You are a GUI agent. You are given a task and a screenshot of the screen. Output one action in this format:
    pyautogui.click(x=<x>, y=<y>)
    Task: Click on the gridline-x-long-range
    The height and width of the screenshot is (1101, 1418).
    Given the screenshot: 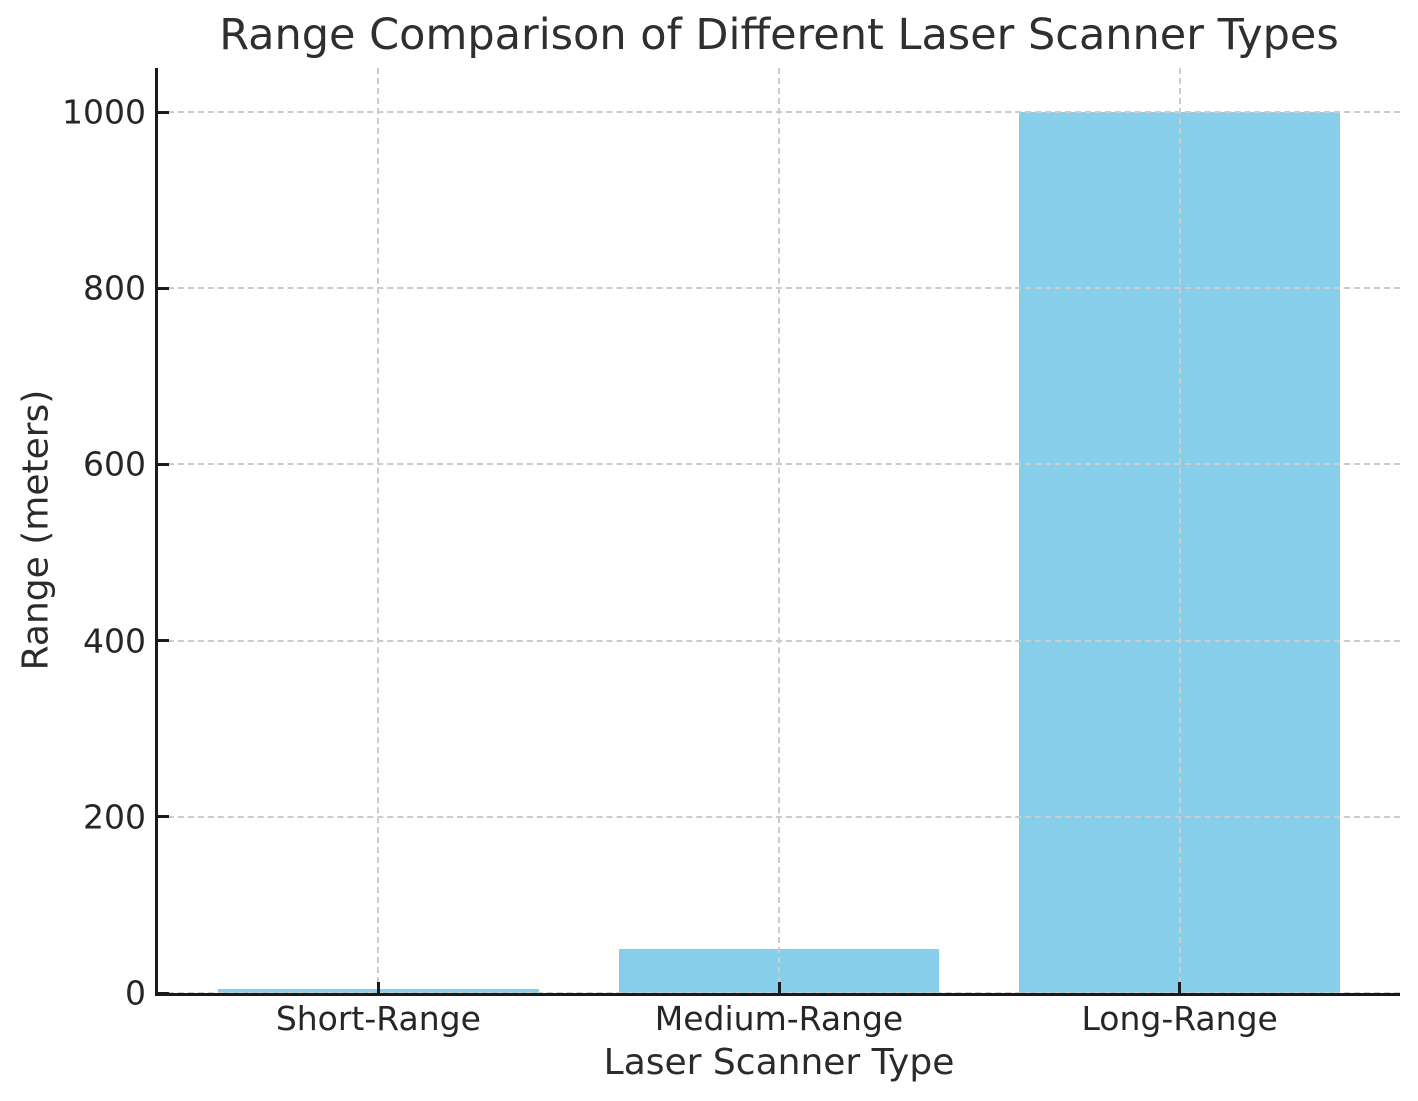 What is the action you would take?
    pyautogui.click(x=1179, y=530)
    